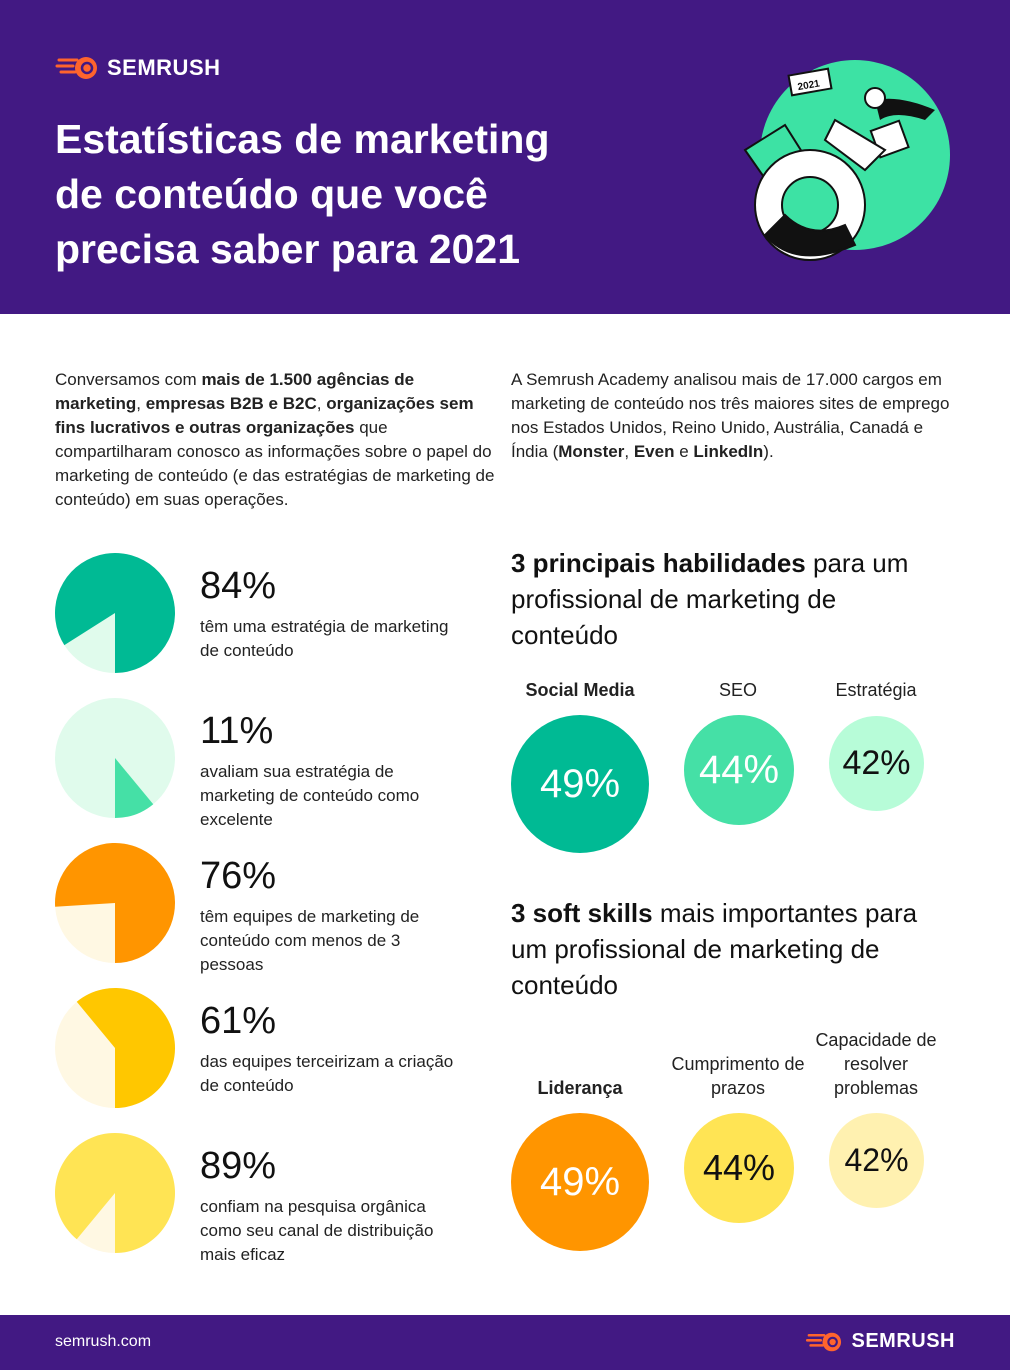  I want to click on intro-text: e, so click(684, 451).